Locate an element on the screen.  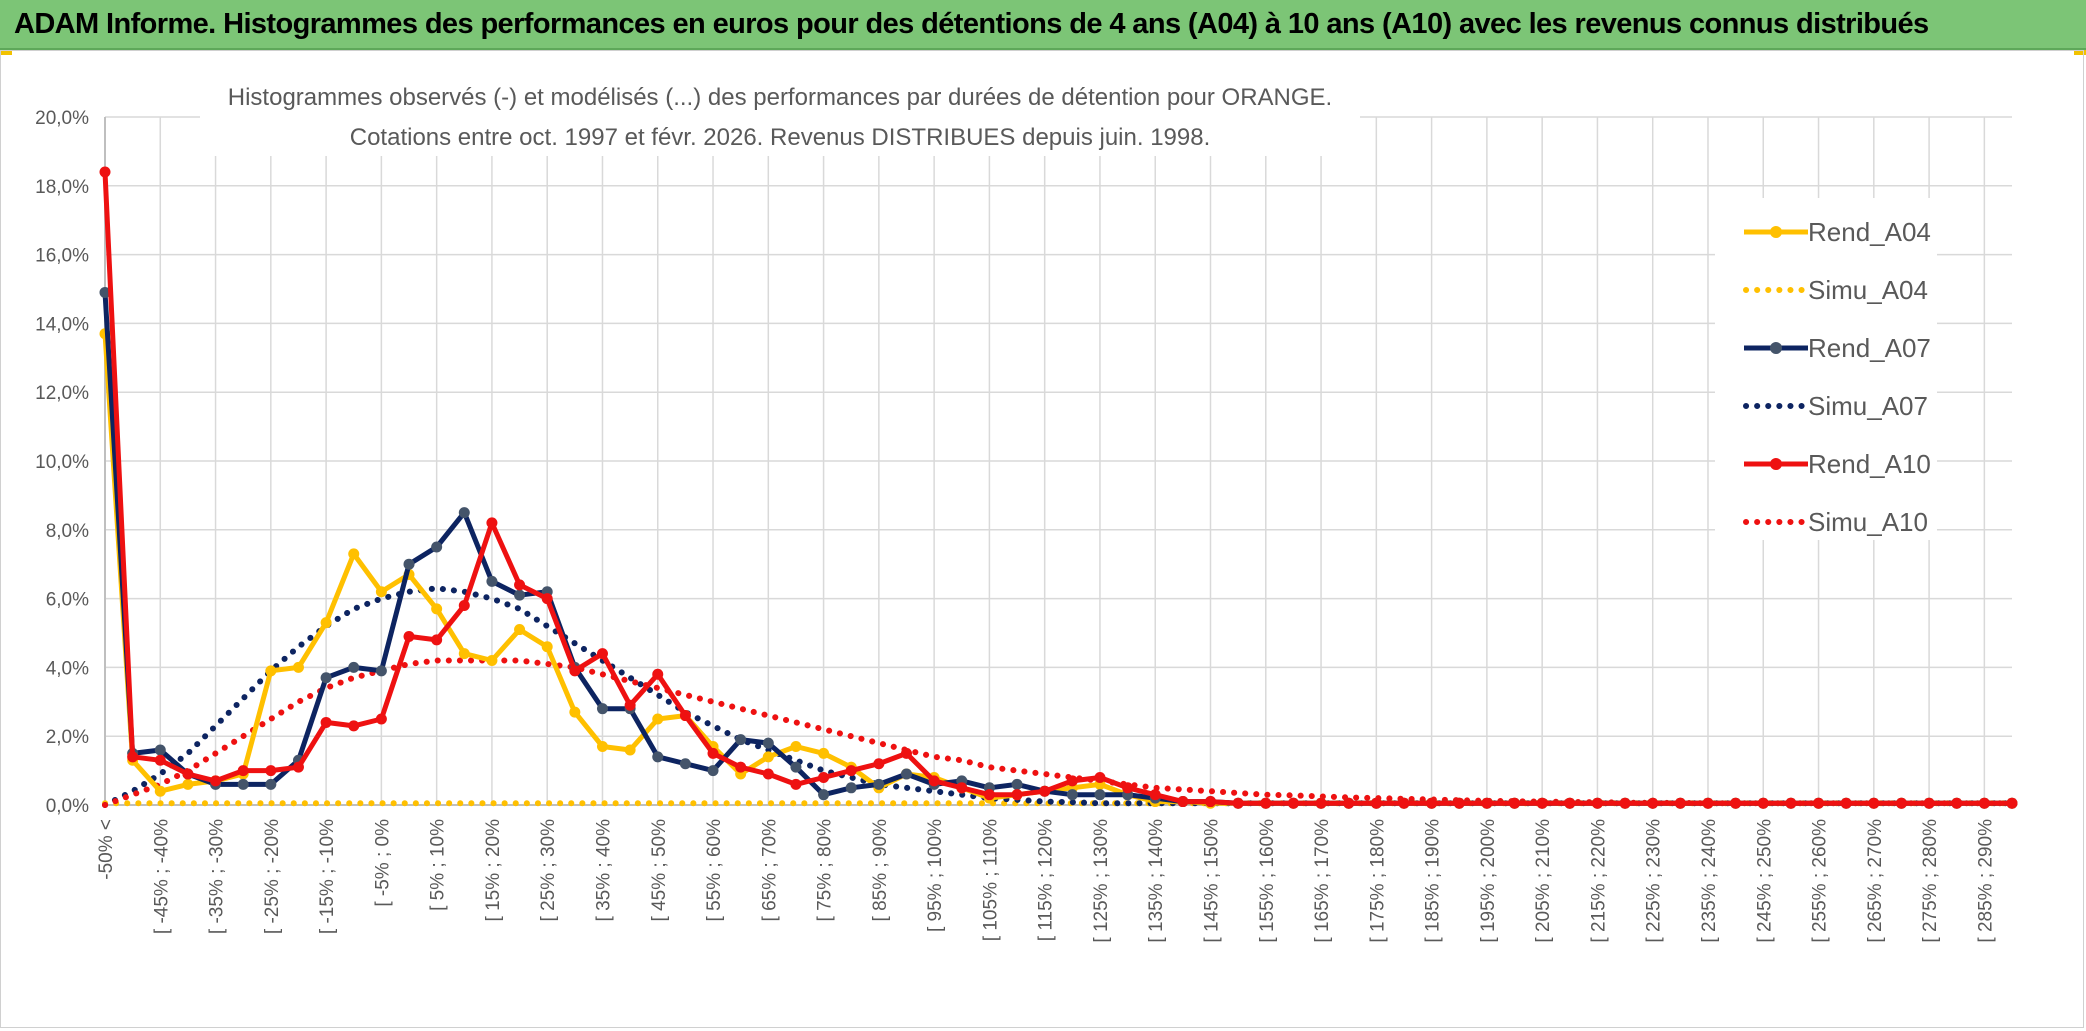
corner-mark-left is located at coordinates (6, 52).